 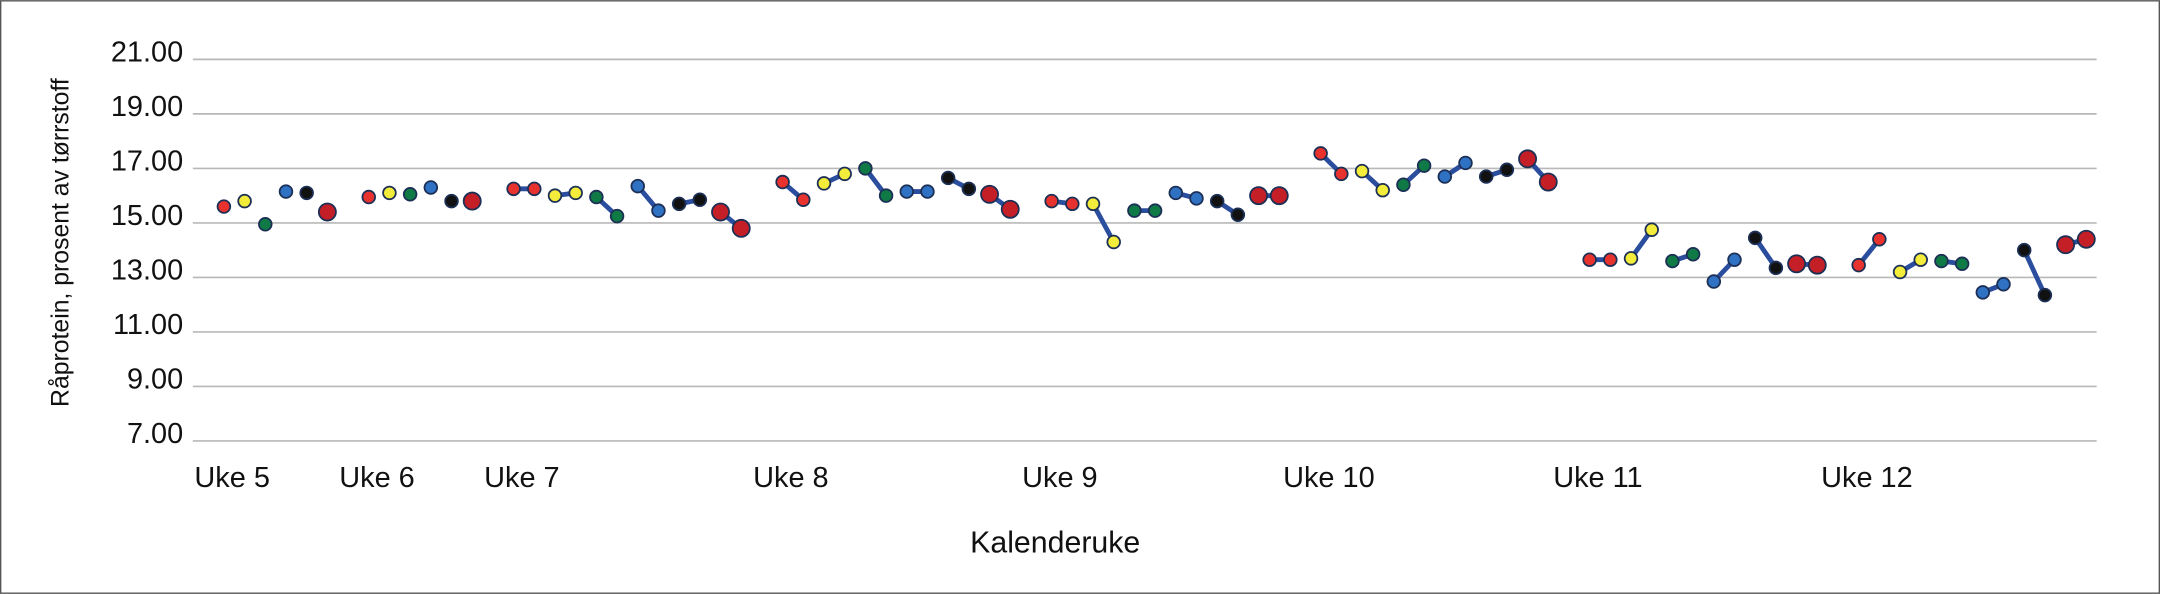 What do you see at coordinates (522, 478) in the screenshot?
I see `x-tick-label: Uke 7` at bounding box center [522, 478].